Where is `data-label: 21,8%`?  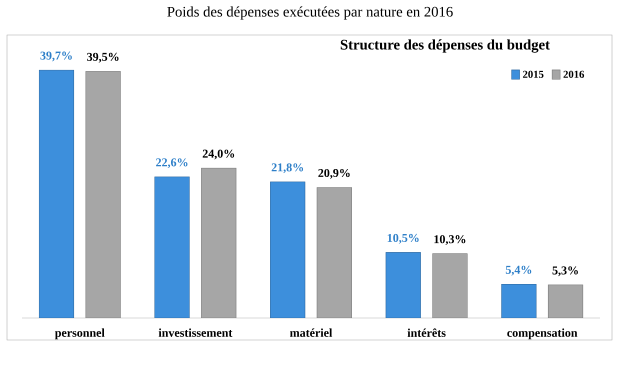 data-label: 21,8% is located at coordinates (288, 168).